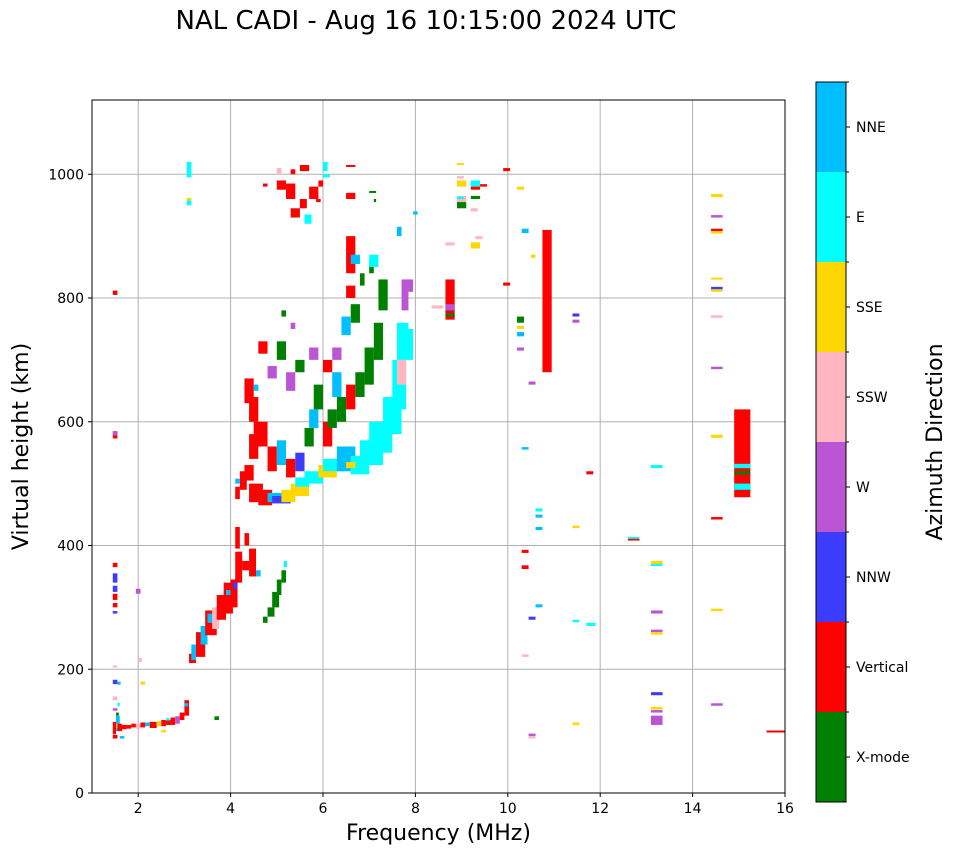  I want to click on y-axis-ticks: 0 200 400 600 800 1000, so click(70, 484).